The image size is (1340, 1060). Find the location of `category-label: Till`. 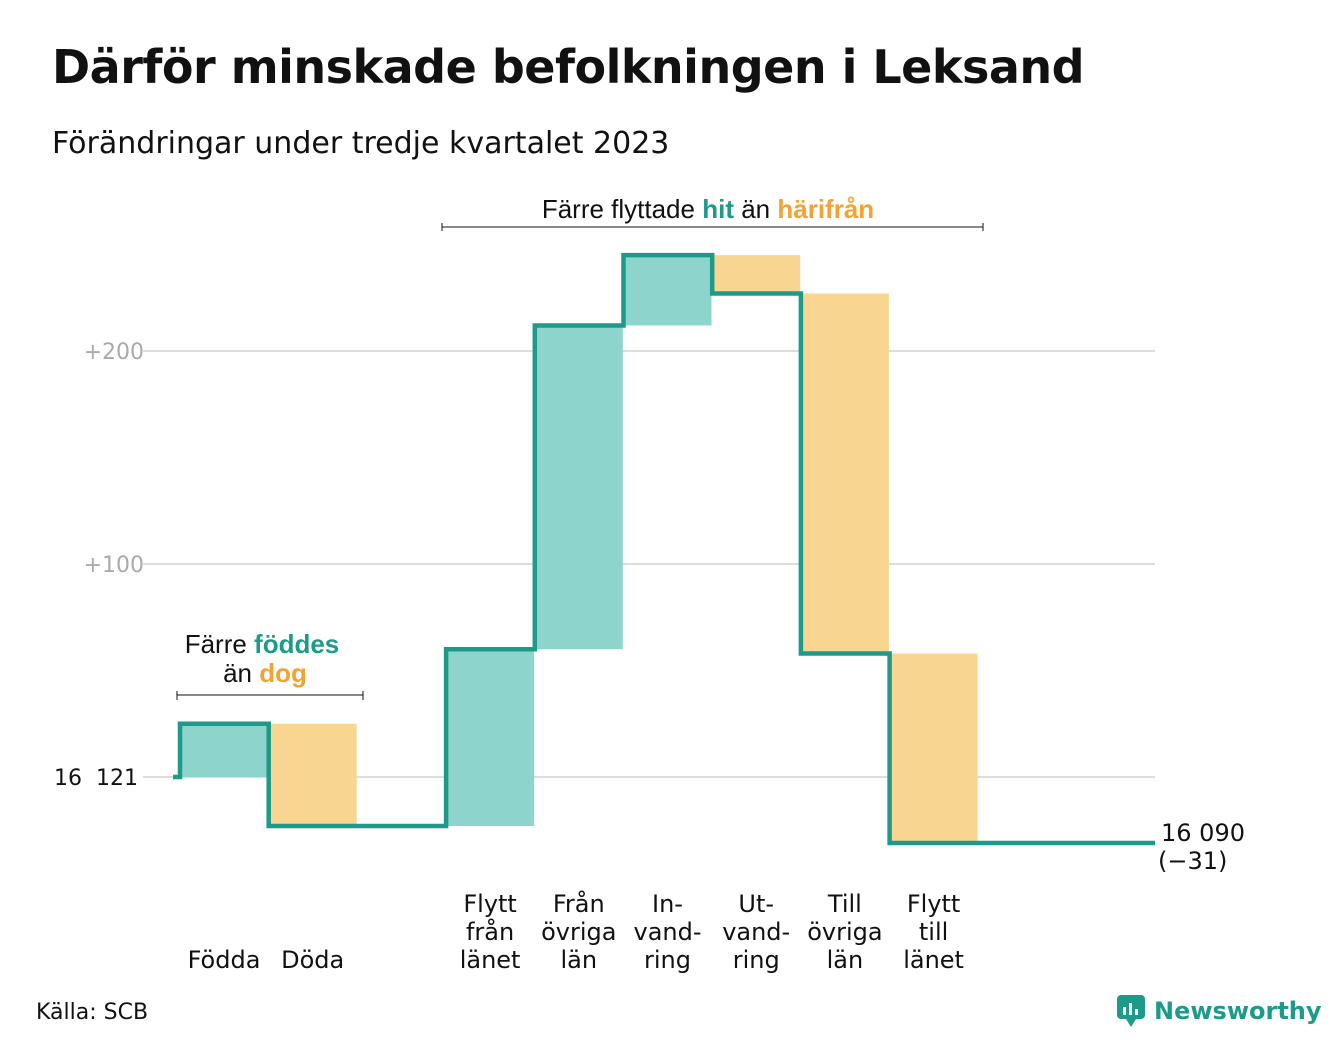

category-label: Till is located at coordinates (844, 904).